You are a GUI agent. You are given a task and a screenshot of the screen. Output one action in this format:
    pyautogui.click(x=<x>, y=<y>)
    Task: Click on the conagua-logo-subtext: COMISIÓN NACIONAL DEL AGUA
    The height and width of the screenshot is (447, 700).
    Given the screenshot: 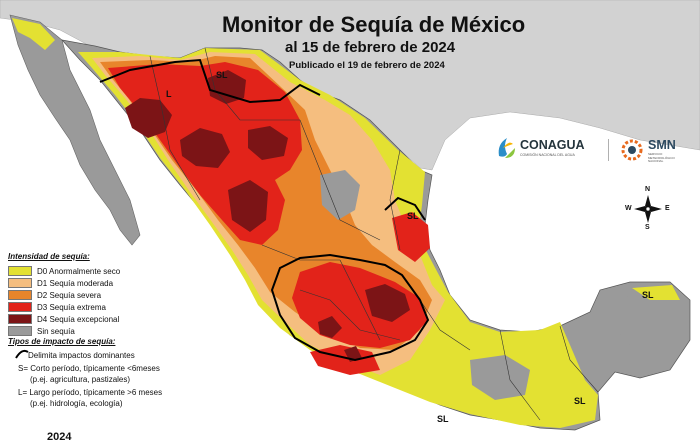 What is the action you would take?
    pyautogui.click(x=547, y=155)
    